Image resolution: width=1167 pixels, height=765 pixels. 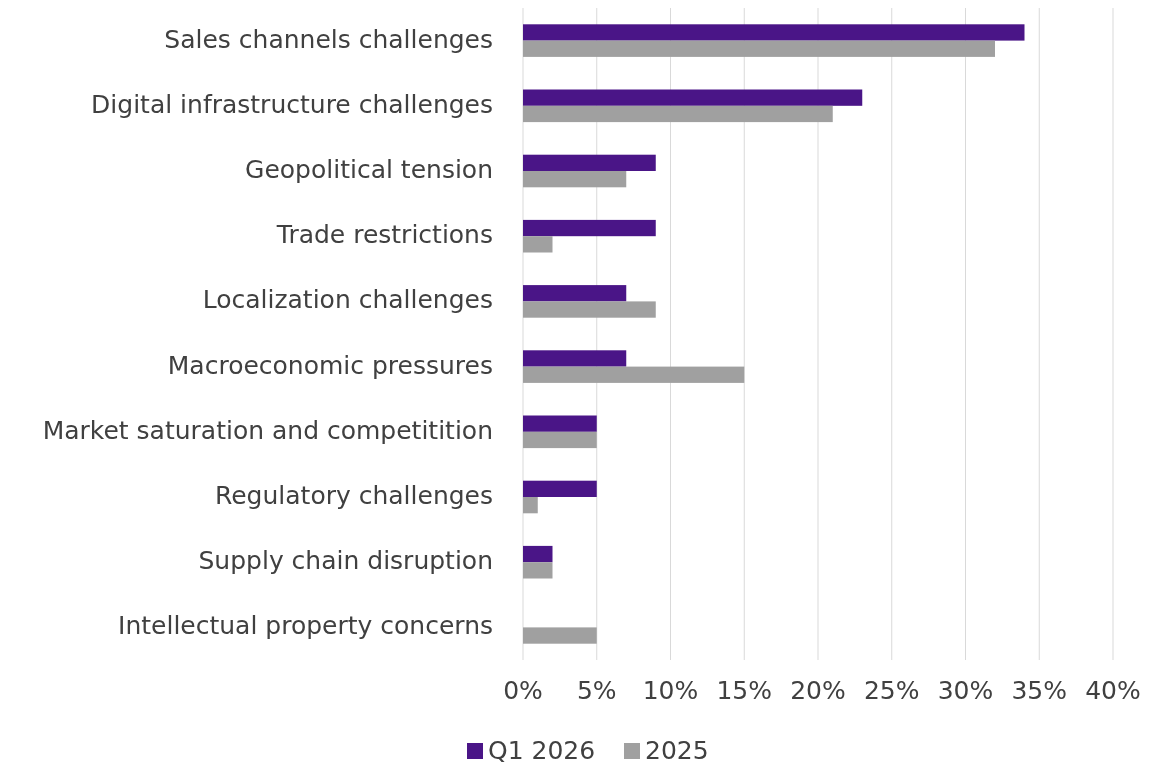 I want to click on y-tick-label: Market saturation and competitition, so click(x=267, y=430).